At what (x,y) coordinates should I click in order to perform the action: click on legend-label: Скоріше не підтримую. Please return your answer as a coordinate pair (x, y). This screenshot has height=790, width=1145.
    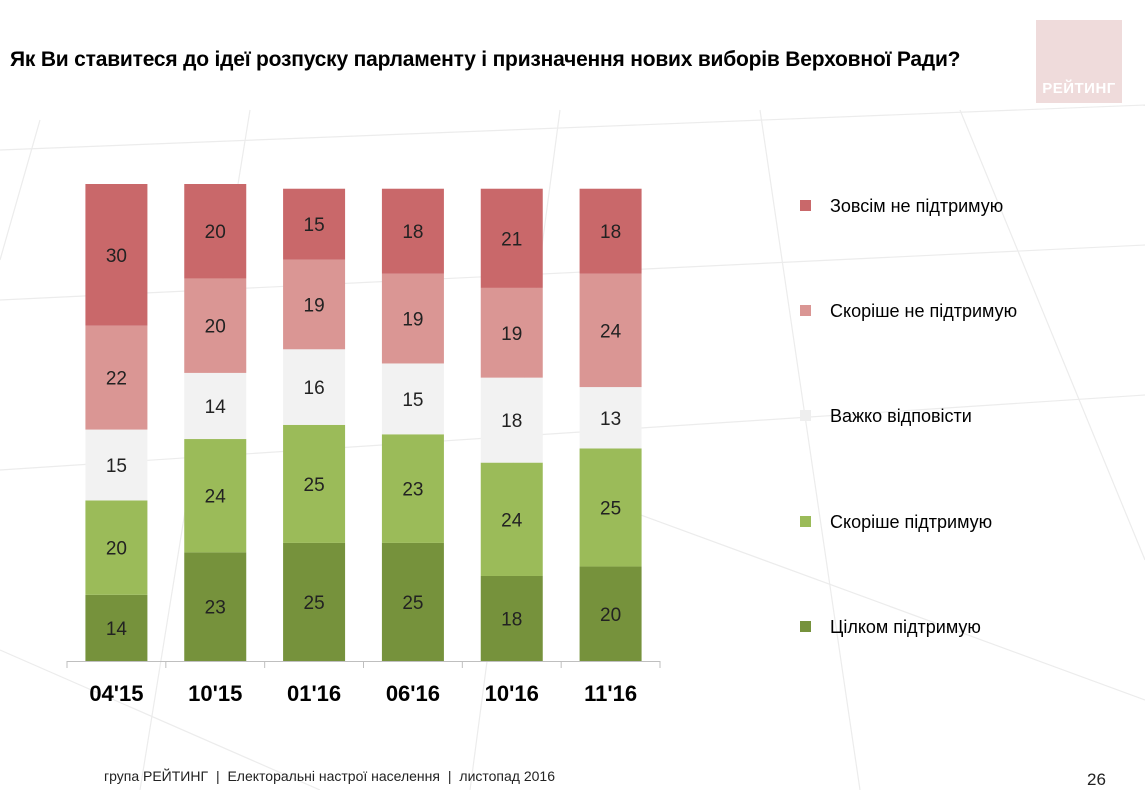
    Looking at the image, I should click on (924, 311).